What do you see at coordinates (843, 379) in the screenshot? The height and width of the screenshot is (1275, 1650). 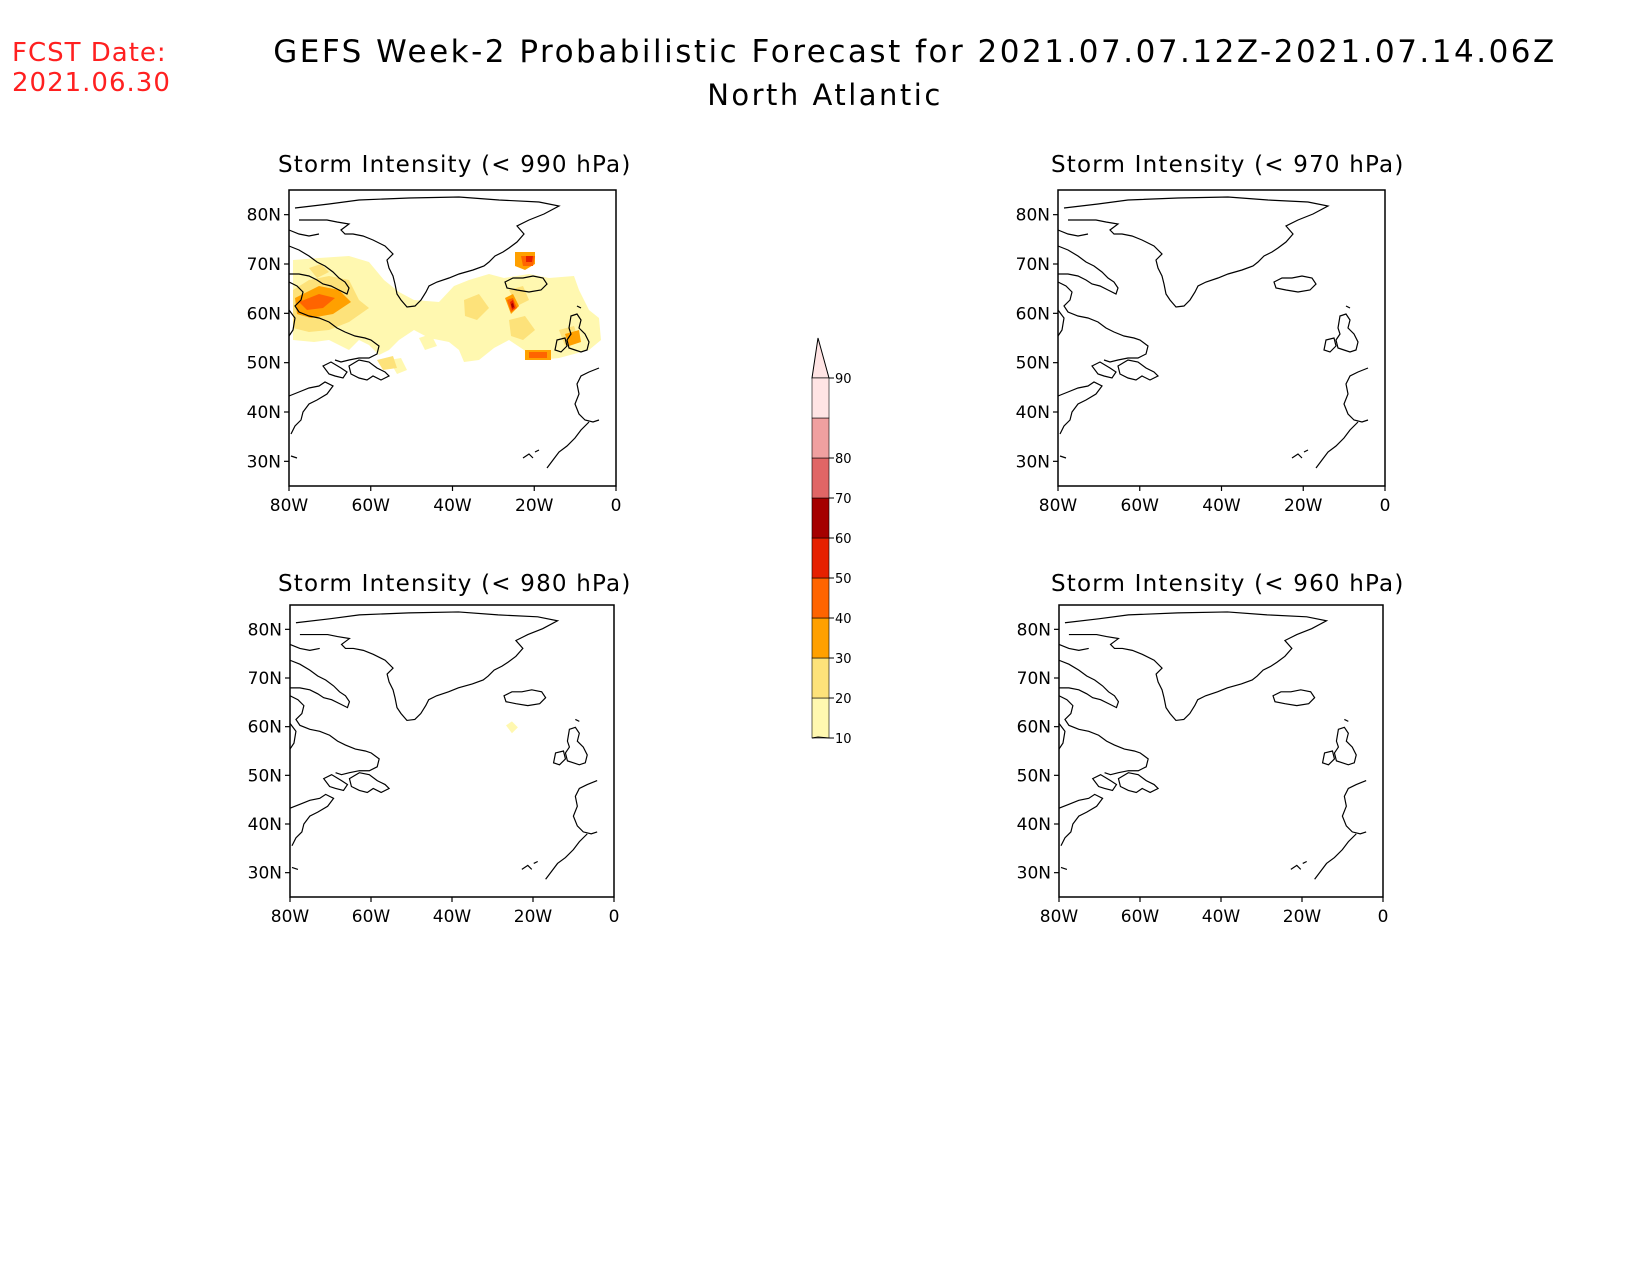 I see `colorbar-label: 90` at bounding box center [843, 379].